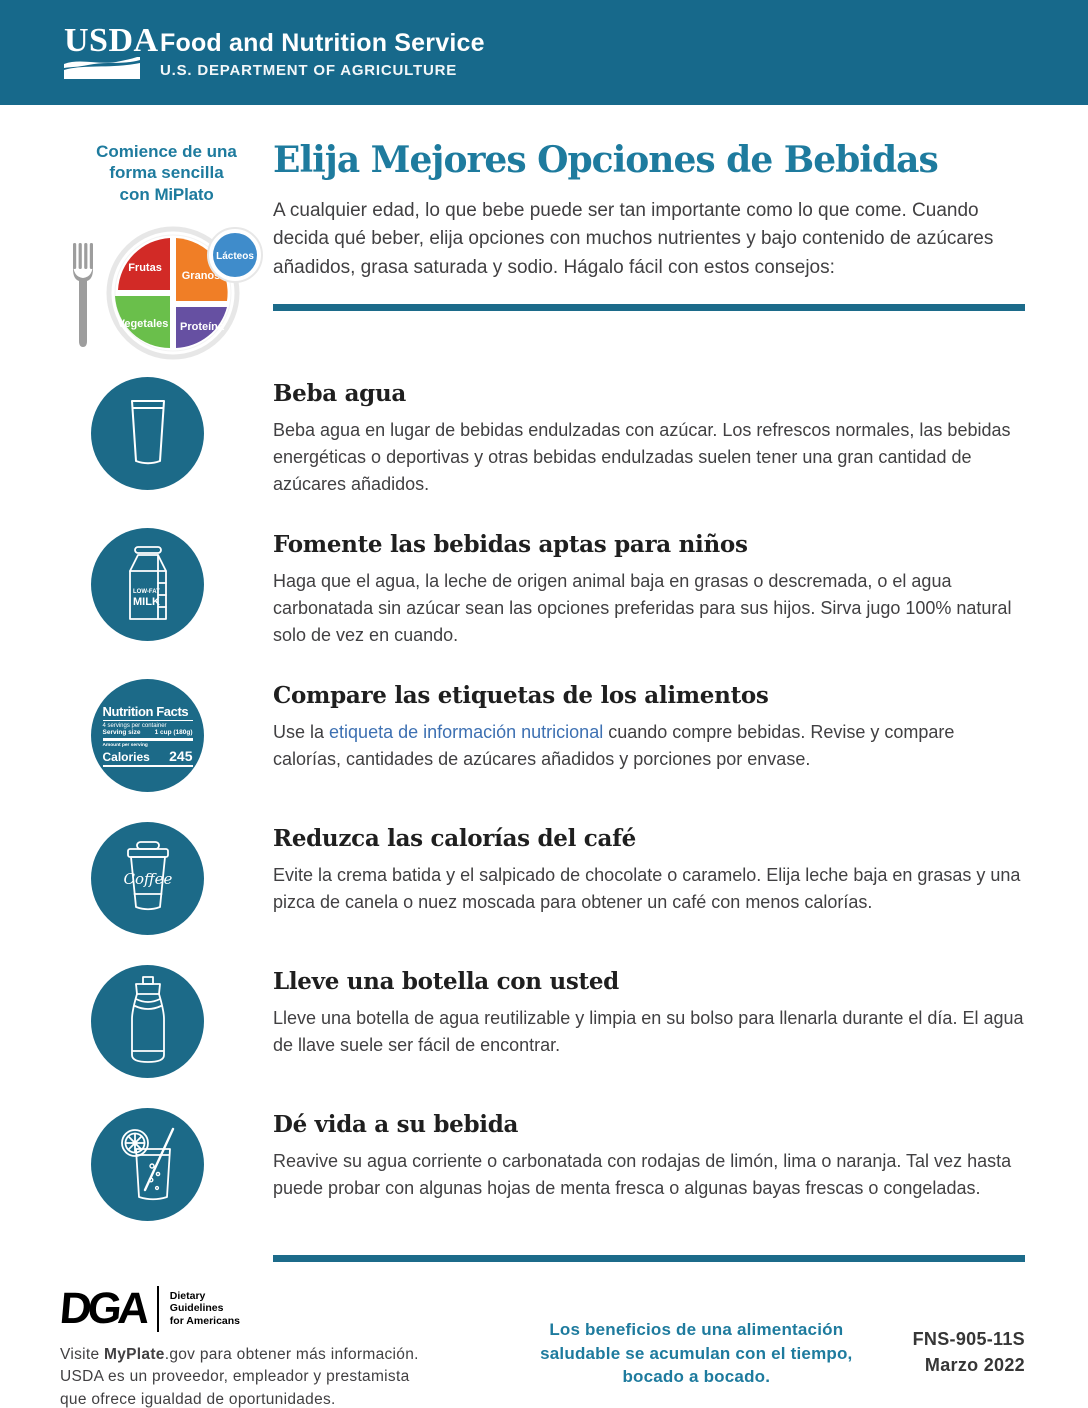  Describe the element at coordinates (204, 1321) in the screenshot. I see `dga-name-line3: for Americans` at that location.